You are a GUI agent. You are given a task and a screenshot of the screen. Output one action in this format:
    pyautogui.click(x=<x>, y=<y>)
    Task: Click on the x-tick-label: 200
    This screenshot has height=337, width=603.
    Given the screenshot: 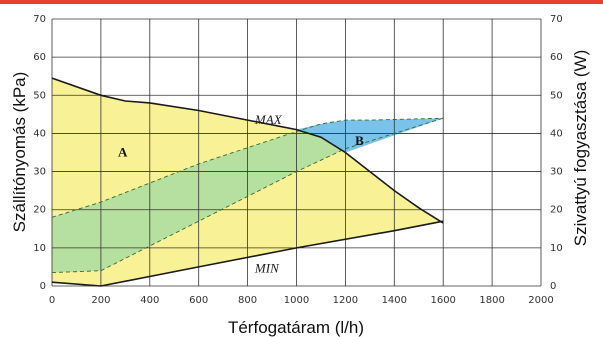 What is the action you would take?
    pyautogui.click(x=100, y=300)
    